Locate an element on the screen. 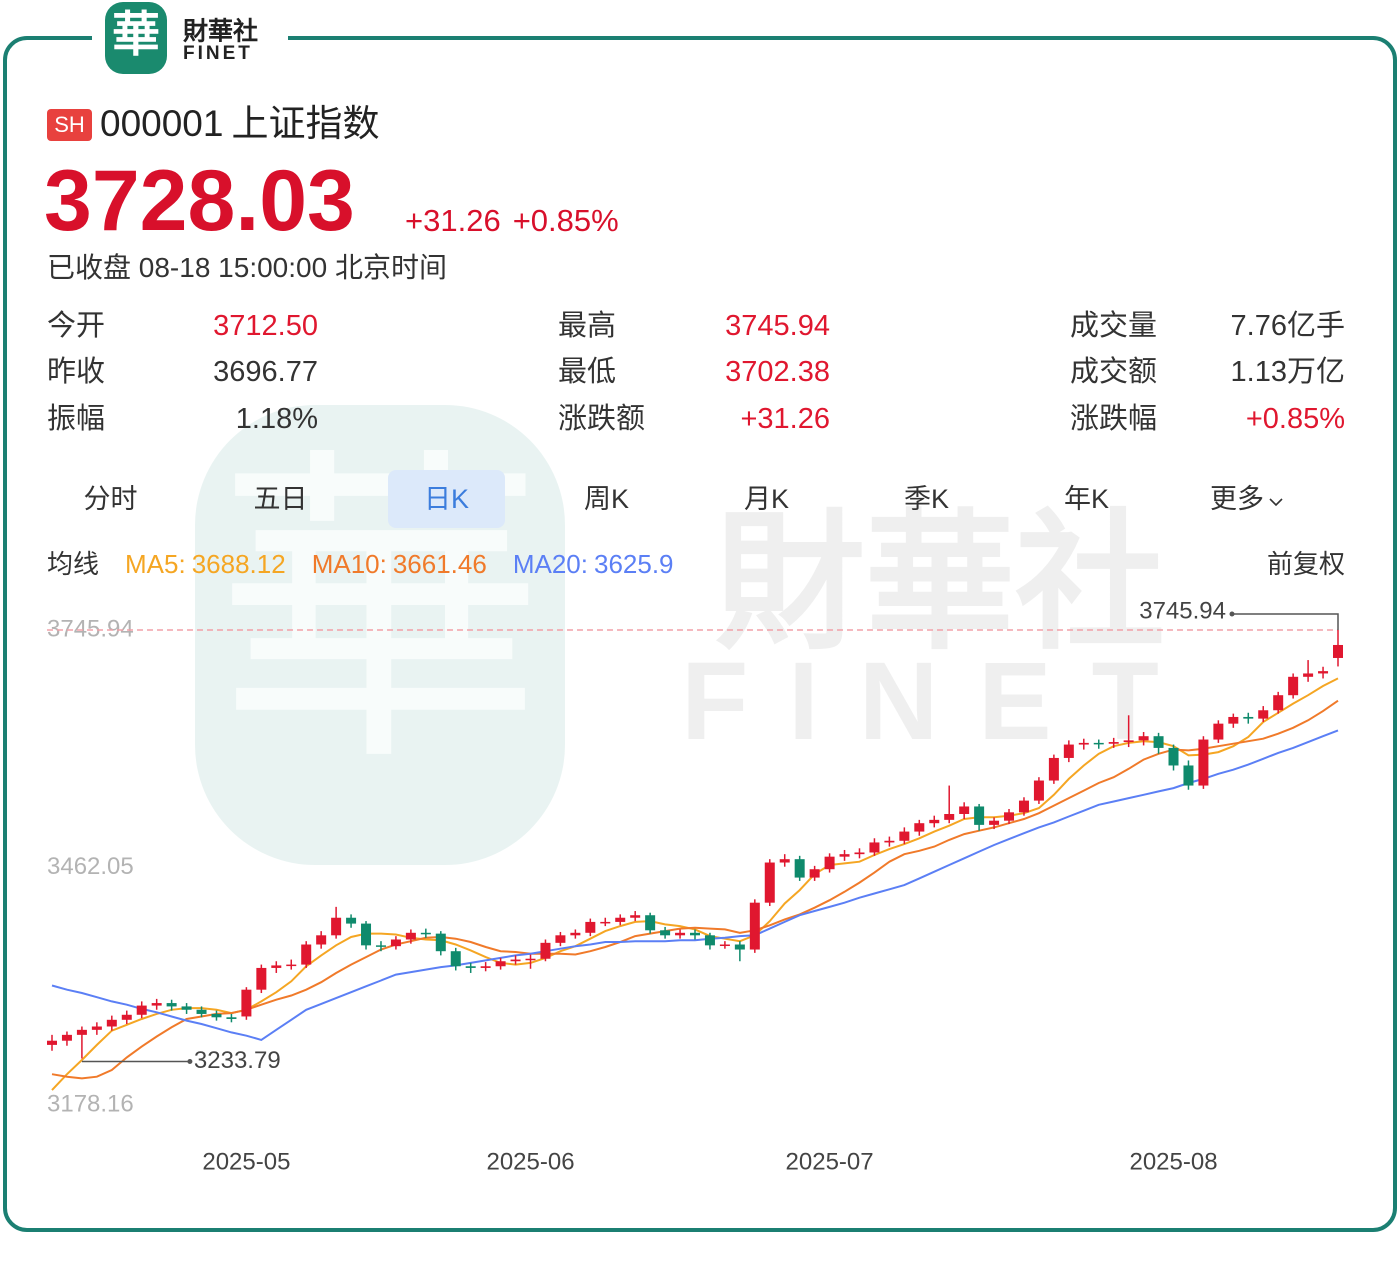  stat-label: 今开 is located at coordinates (76, 326).